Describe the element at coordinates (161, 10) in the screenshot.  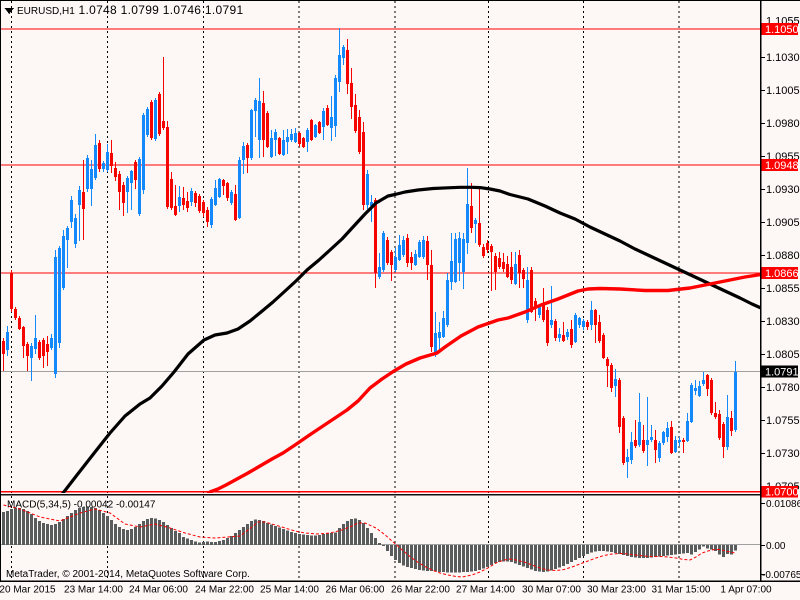
I see `svg-text: 1.0748 1.0799 1.0746 1.0791` at that location.